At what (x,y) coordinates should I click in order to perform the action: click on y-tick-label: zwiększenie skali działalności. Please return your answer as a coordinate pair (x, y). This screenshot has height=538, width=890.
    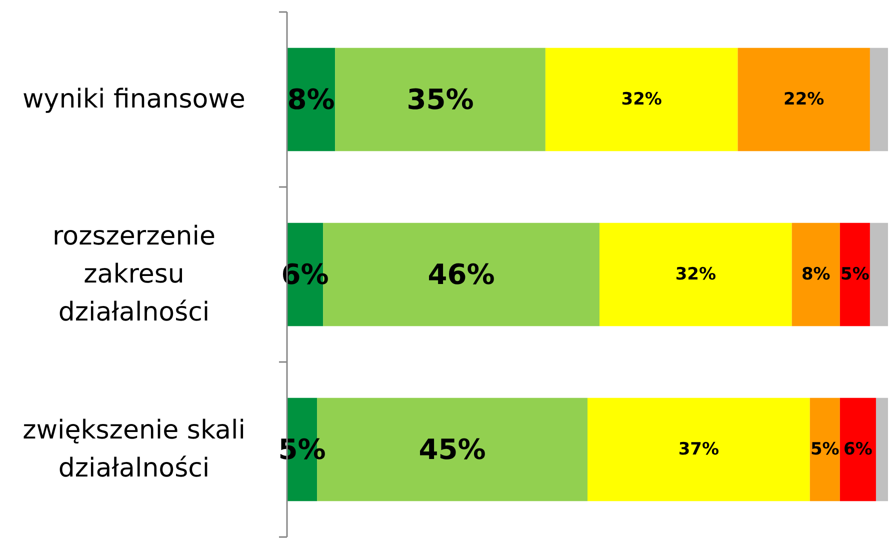
    Looking at the image, I should click on (134, 450).